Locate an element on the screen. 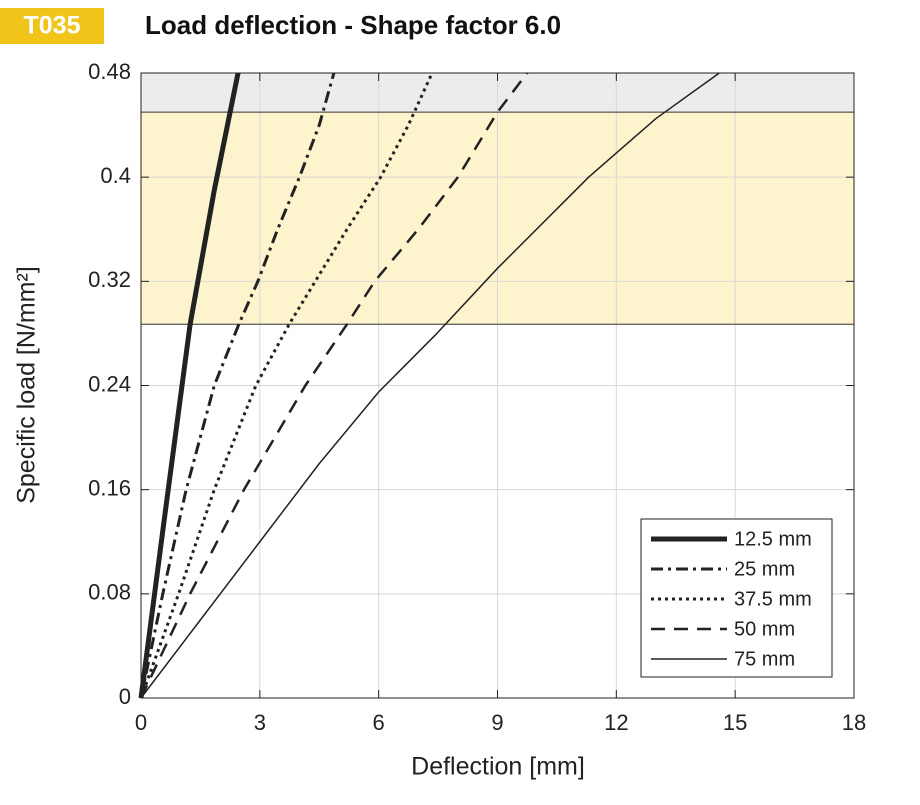 The image size is (920, 805). legend-label: 25 mm is located at coordinates (764, 569).